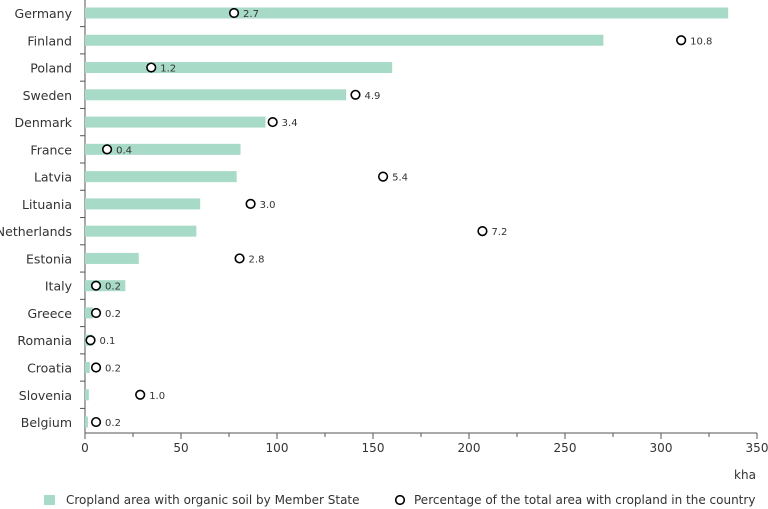 This screenshot has width=768, height=509. What do you see at coordinates (59, 286) in the screenshot?
I see `category-label: Italy` at bounding box center [59, 286].